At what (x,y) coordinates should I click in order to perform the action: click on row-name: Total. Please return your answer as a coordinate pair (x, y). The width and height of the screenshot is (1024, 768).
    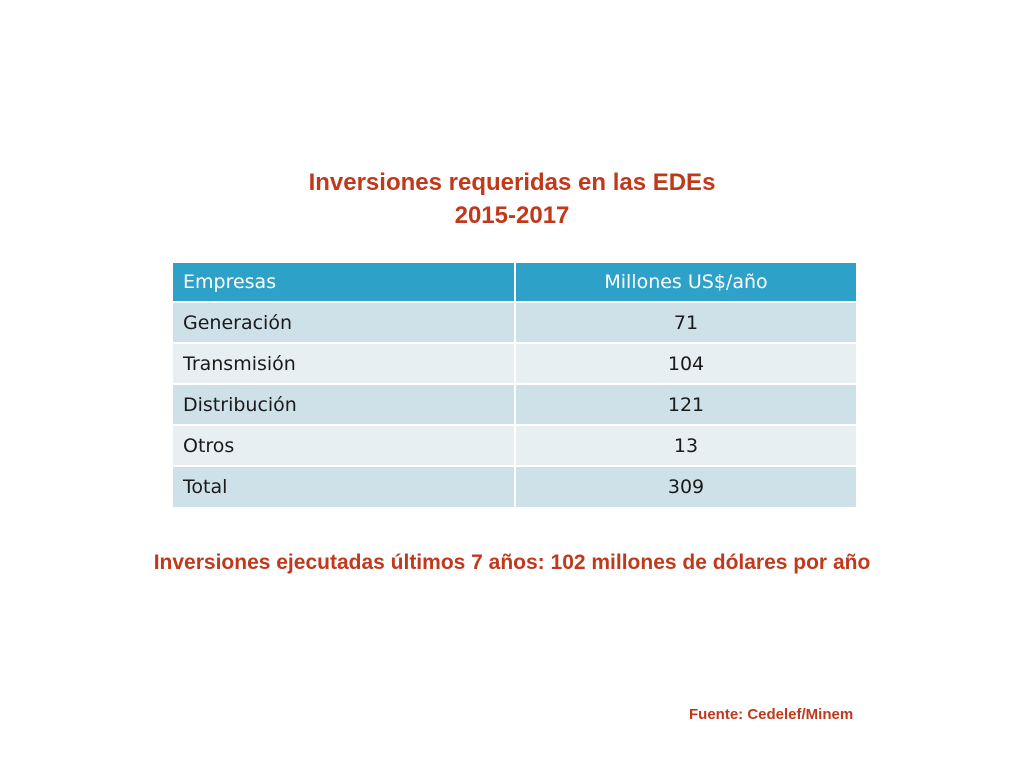
    Looking at the image, I should click on (344, 486).